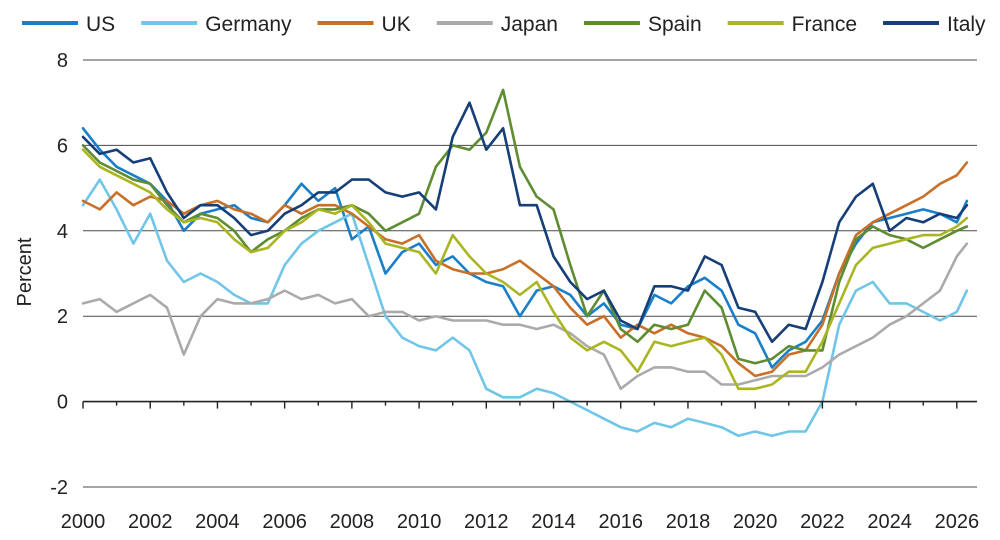  What do you see at coordinates (284, 522) in the screenshot?
I see `x-tick-label: 2006` at bounding box center [284, 522].